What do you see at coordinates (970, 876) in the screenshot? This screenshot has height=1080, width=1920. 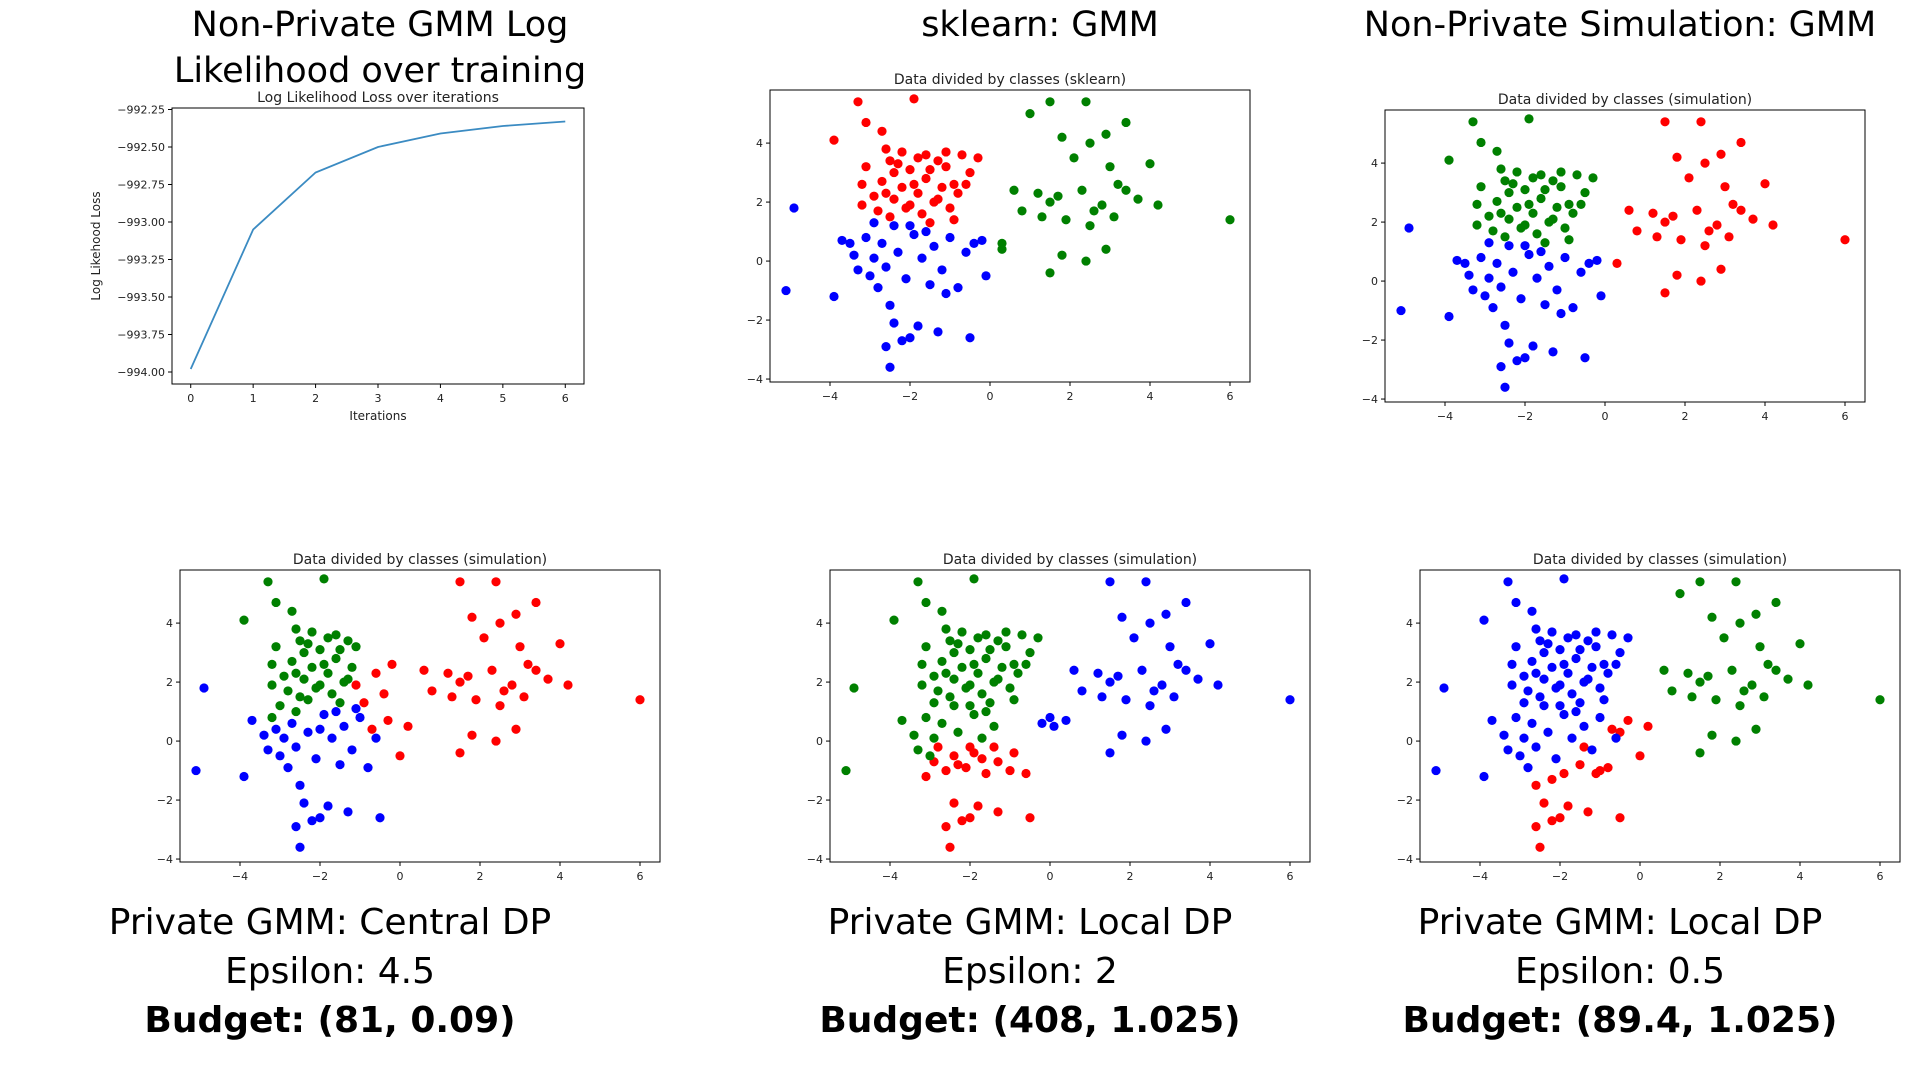 I see `x-tick-label: −2` at bounding box center [970, 876].